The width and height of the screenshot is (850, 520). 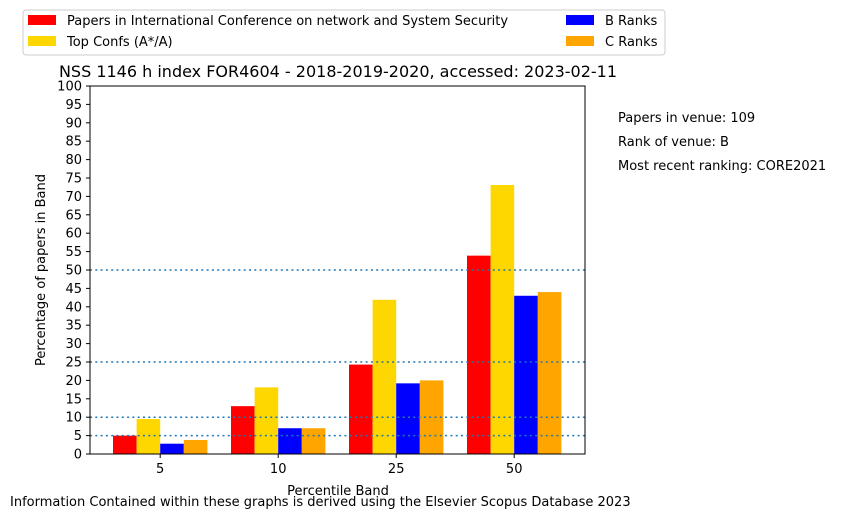 What do you see at coordinates (73, 234) in the screenshot?
I see `y-tick-label: 60` at bounding box center [73, 234].